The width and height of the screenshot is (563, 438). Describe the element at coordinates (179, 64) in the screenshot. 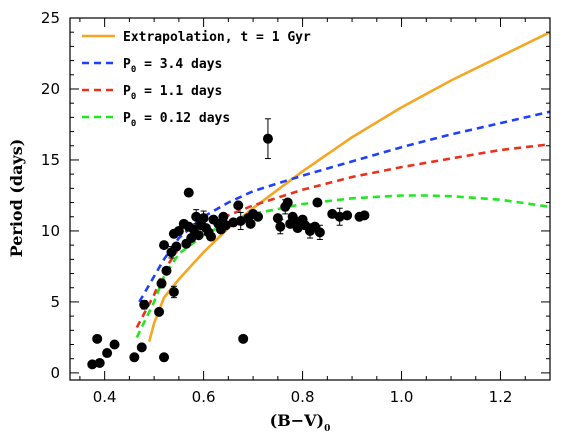

I see `legend-label-rest: = 3.4 days` at that location.